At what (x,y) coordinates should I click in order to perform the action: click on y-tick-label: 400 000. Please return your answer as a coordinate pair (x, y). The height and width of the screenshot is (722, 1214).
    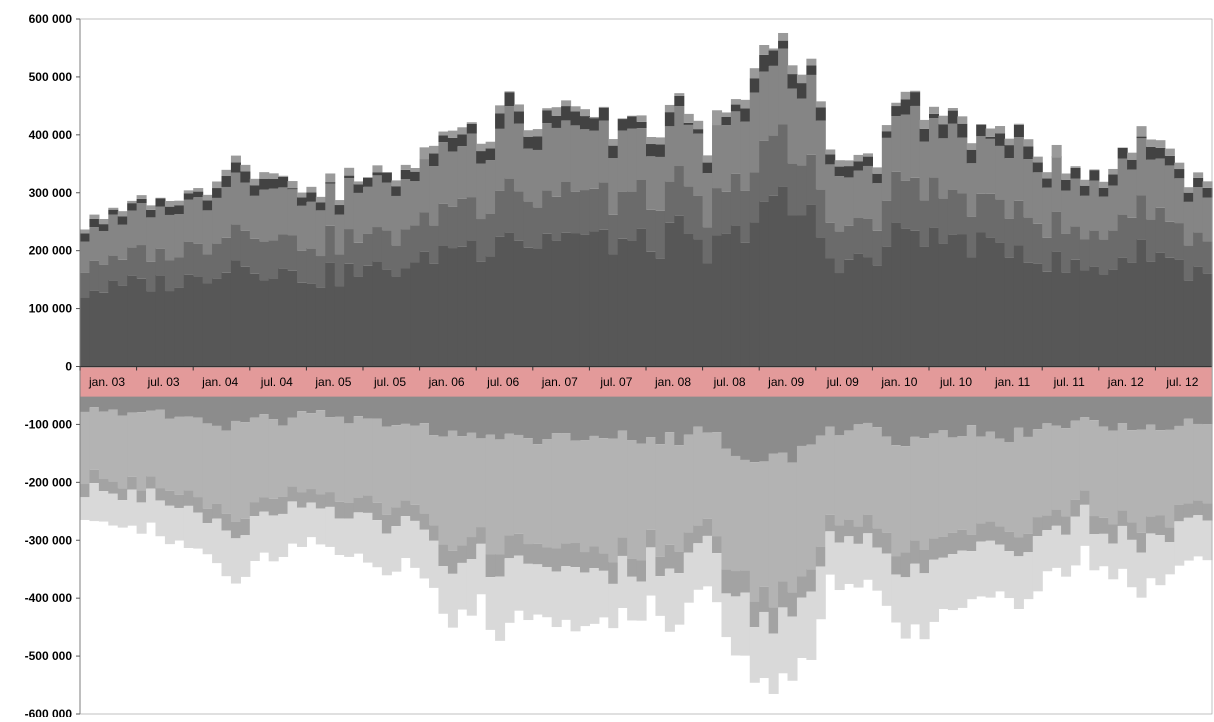
    Looking at the image, I should click on (51, 135).